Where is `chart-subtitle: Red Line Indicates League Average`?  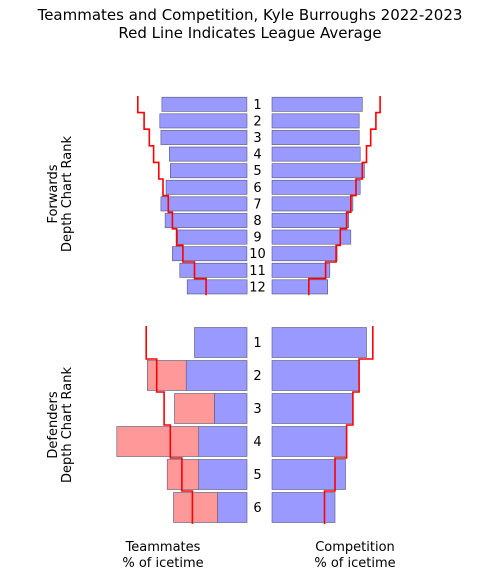 chart-subtitle: Red Line Indicates League Average is located at coordinates (249, 33).